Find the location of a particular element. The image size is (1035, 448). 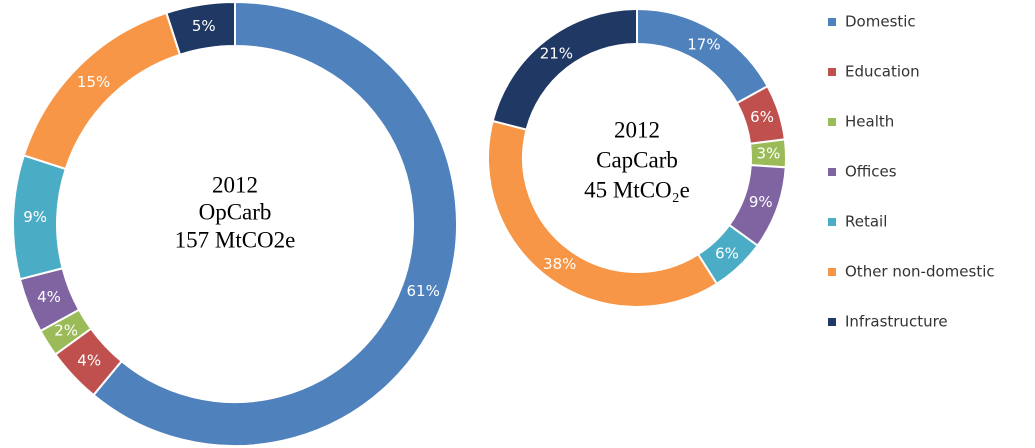

center-text: 157 MtCO2e is located at coordinates (235, 239).